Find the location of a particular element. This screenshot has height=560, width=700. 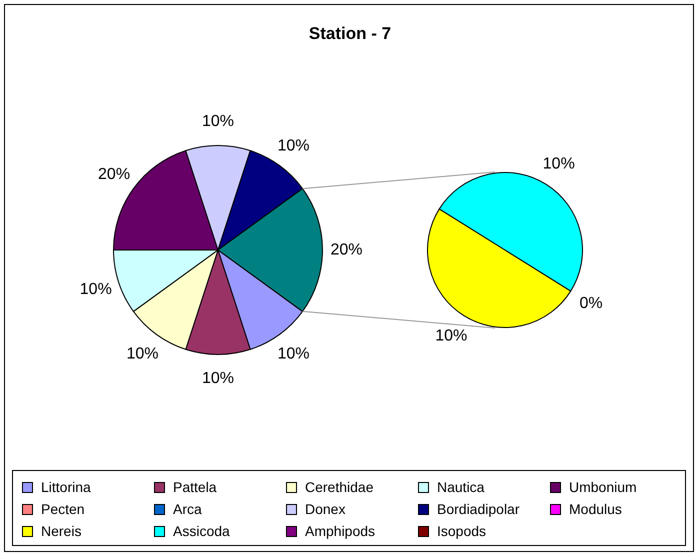

legend-label: Pattela is located at coordinates (195, 487).